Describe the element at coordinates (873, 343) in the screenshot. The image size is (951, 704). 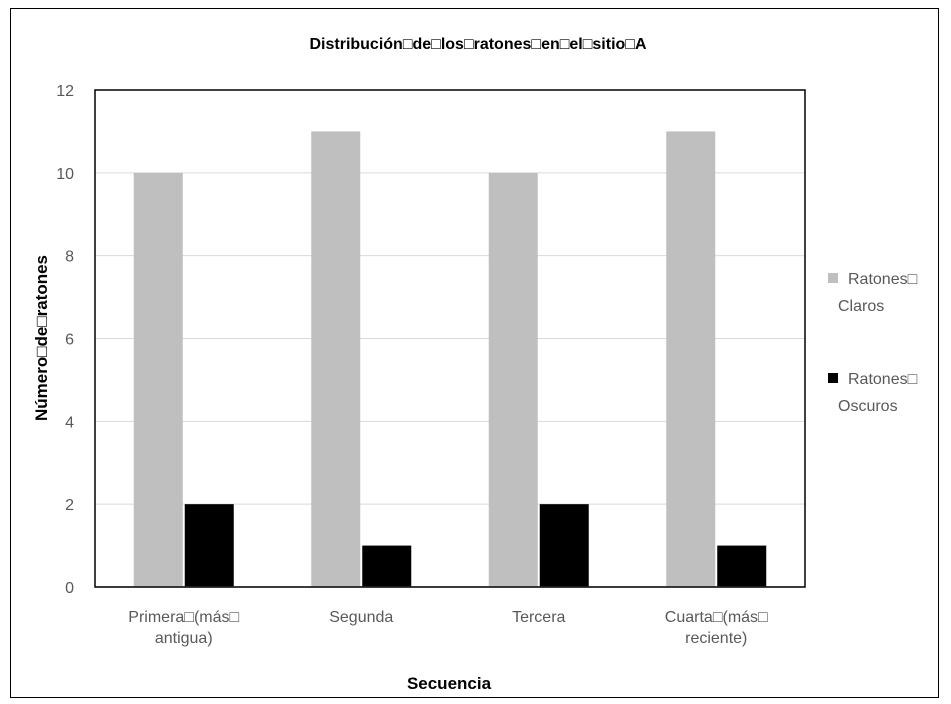
I see `legend: Ratones□ Claros Ratones□ Oscuros` at that location.